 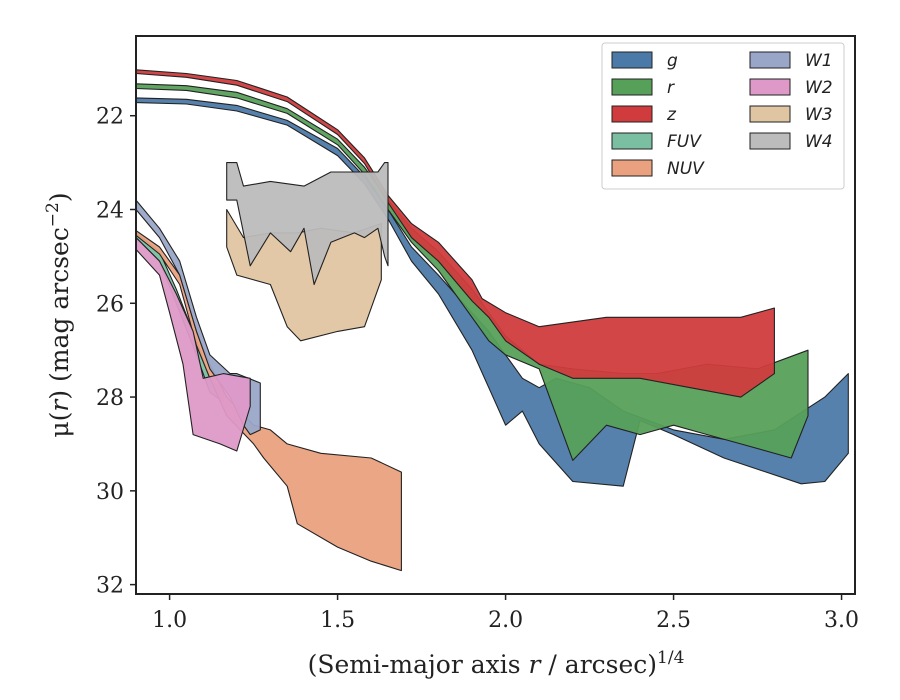 I want to click on x-axis-label: (Semi-major axis r / arcsec)1/4, so click(x=496, y=663).